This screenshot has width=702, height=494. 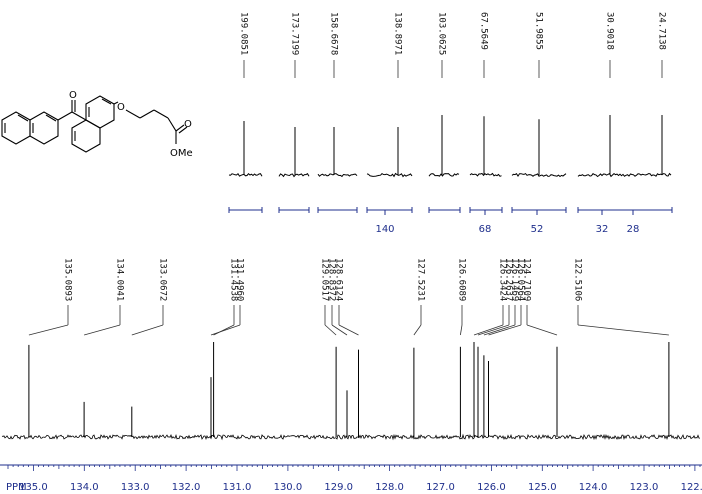 What do you see at coordinates (691, 487) in the screenshot?
I see `x-axis-tick-label: 122.0` at bounding box center [691, 487].